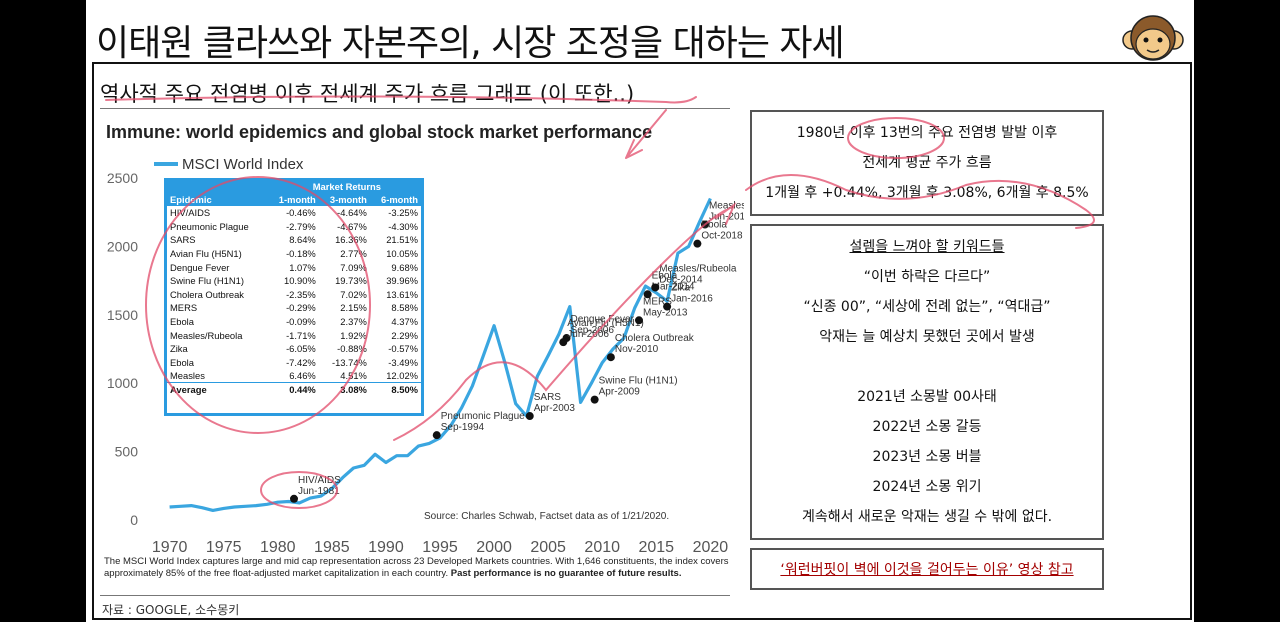 The image size is (1280, 622). I want to click on table-header-cell: 1-month, so click(293, 199).